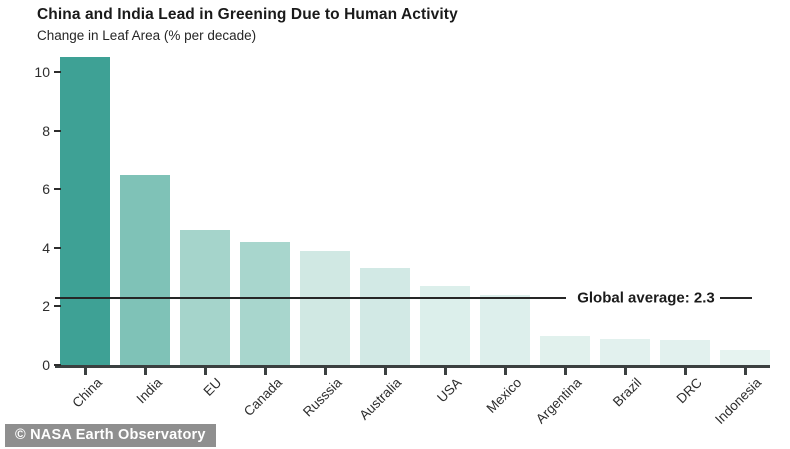  Describe the element at coordinates (449, 390) in the screenshot. I see `x-label-usa: USA` at that location.